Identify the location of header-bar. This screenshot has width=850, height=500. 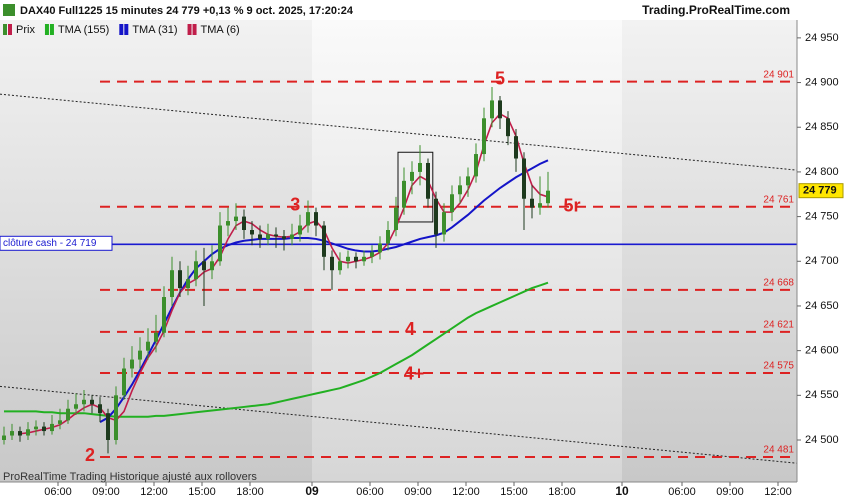
(425, 10).